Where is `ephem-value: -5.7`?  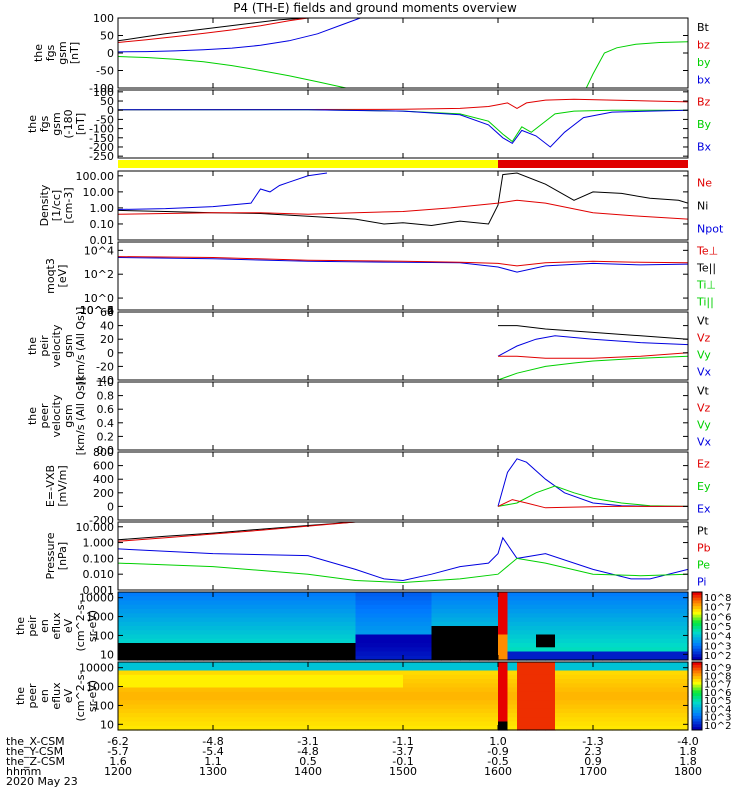 ephem-value: -5.7 is located at coordinates (117, 751).